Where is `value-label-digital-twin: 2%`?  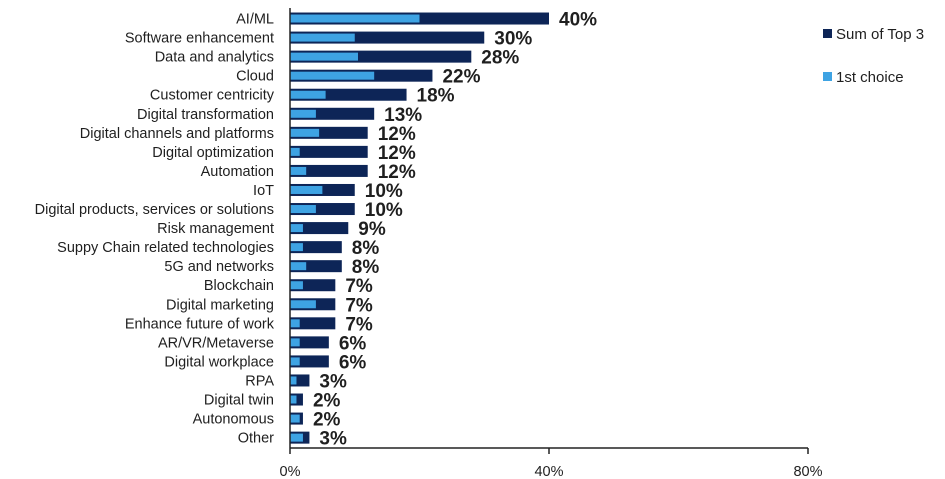
value-label-digital-twin: 2% is located at coordinates (327, 401).